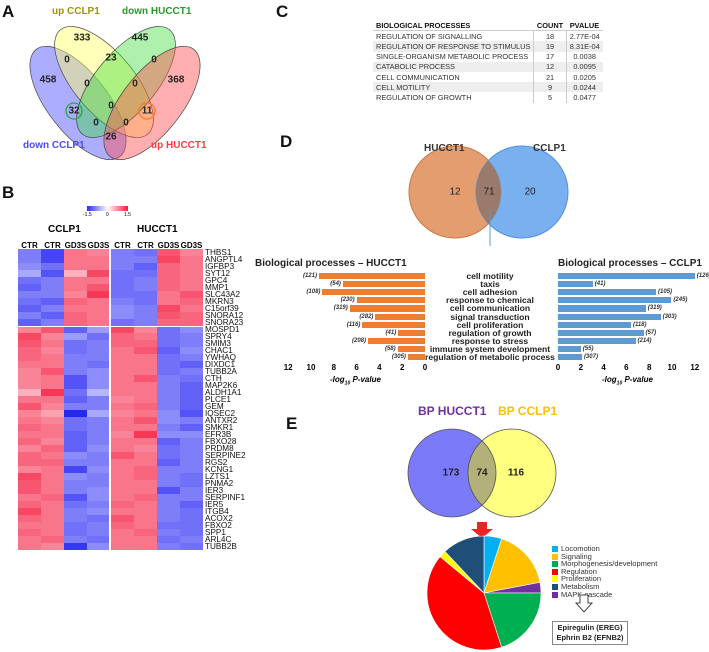 The image size is (709, 652). What do you see at coordinates (176, 80) in the screenshot?
I see `venn-a-count: 368` at bounding box center [176, 80].